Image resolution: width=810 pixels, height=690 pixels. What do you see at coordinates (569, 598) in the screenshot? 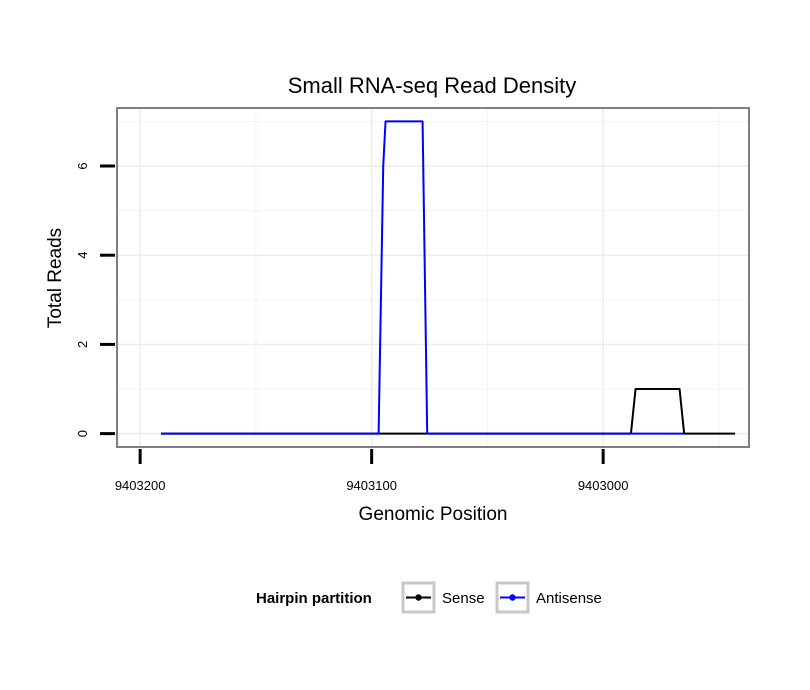
I see `legend-label-antisense: Antisense` at bounding box center [569, 598].